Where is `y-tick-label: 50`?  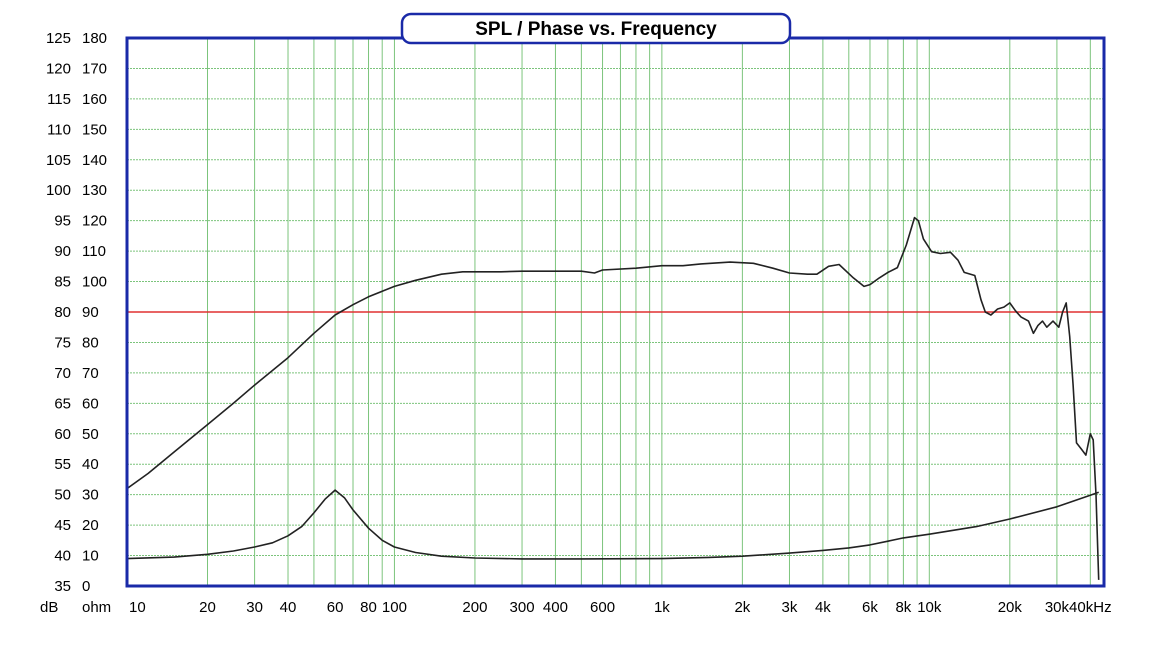 y-tick-label: 50 is located at coordinates (62, 495).